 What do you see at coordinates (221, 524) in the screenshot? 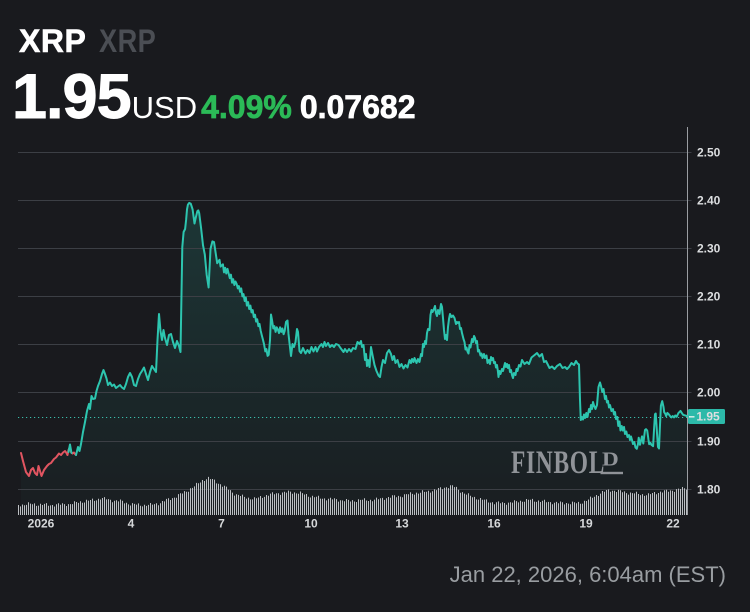
I see `svg-text: 7` at bounding box center [221, 524].